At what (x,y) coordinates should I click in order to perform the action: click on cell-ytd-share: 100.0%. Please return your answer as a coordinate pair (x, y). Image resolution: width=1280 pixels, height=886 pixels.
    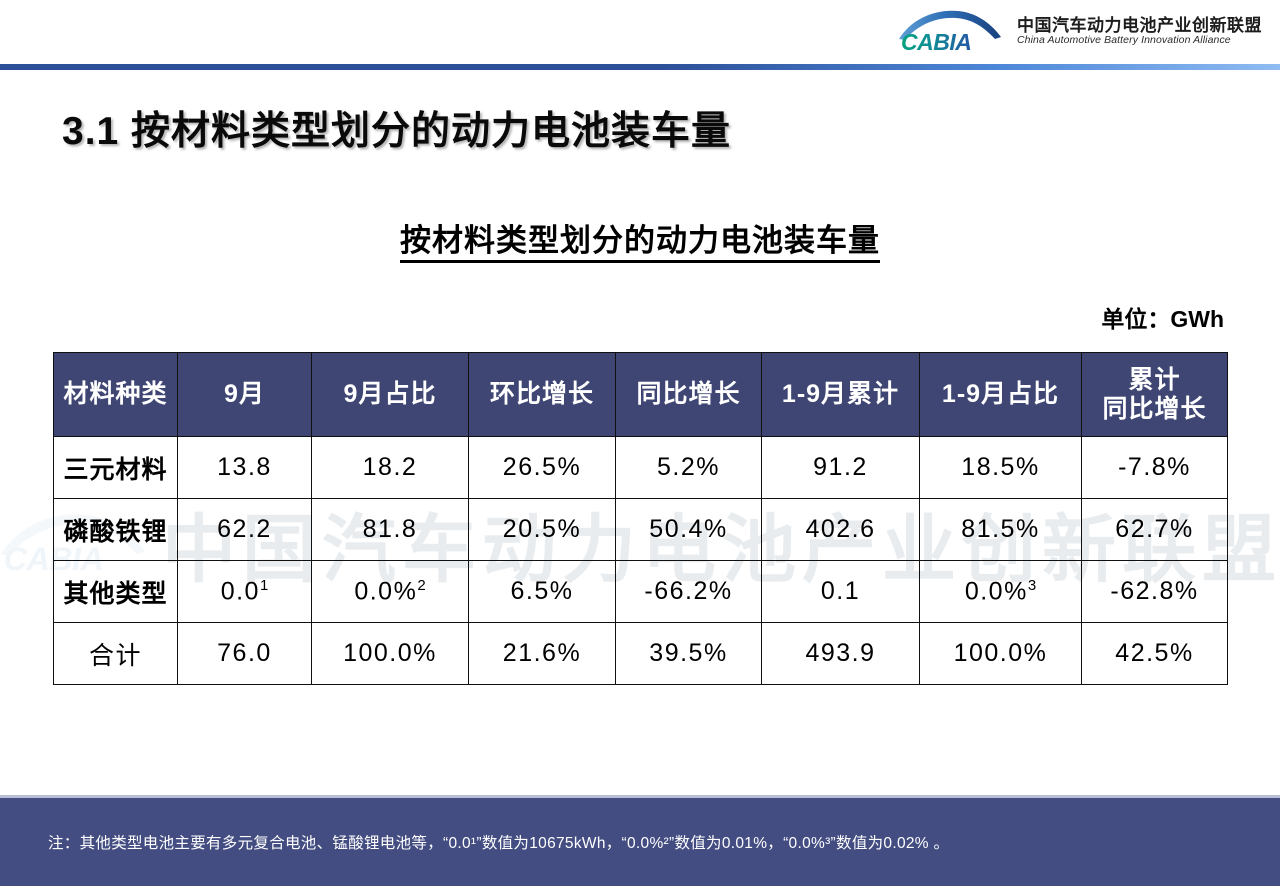
    Looking at the image, I should click on (1000, 653).